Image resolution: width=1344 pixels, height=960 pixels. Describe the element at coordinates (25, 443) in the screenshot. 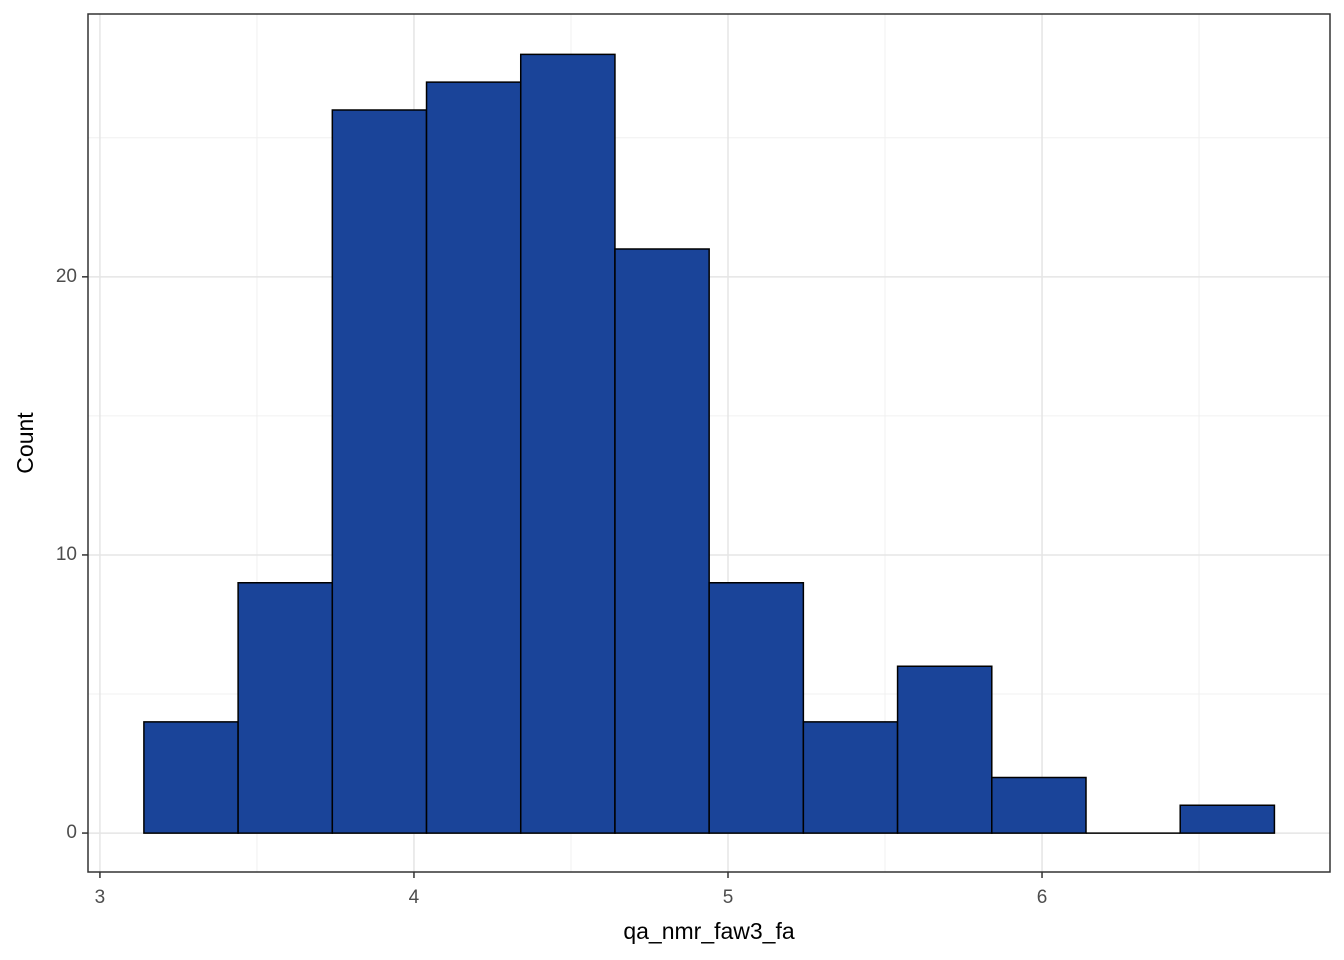

I see `y-axis-title: Count` at that location.